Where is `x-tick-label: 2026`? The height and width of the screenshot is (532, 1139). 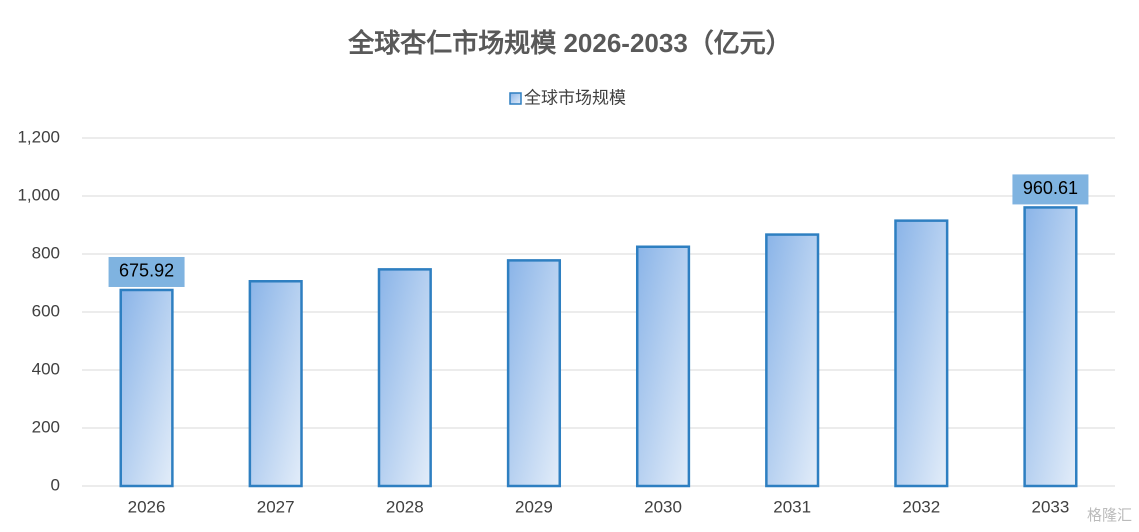
x-tick-label: 2026 is located at coordinates (147, 506).